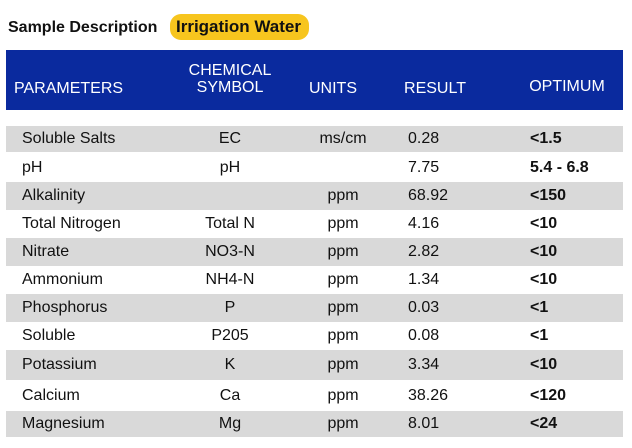 This screenshot has width=632, height=448. I want to click on cell-parameter: Potassium, so click(59, 364).